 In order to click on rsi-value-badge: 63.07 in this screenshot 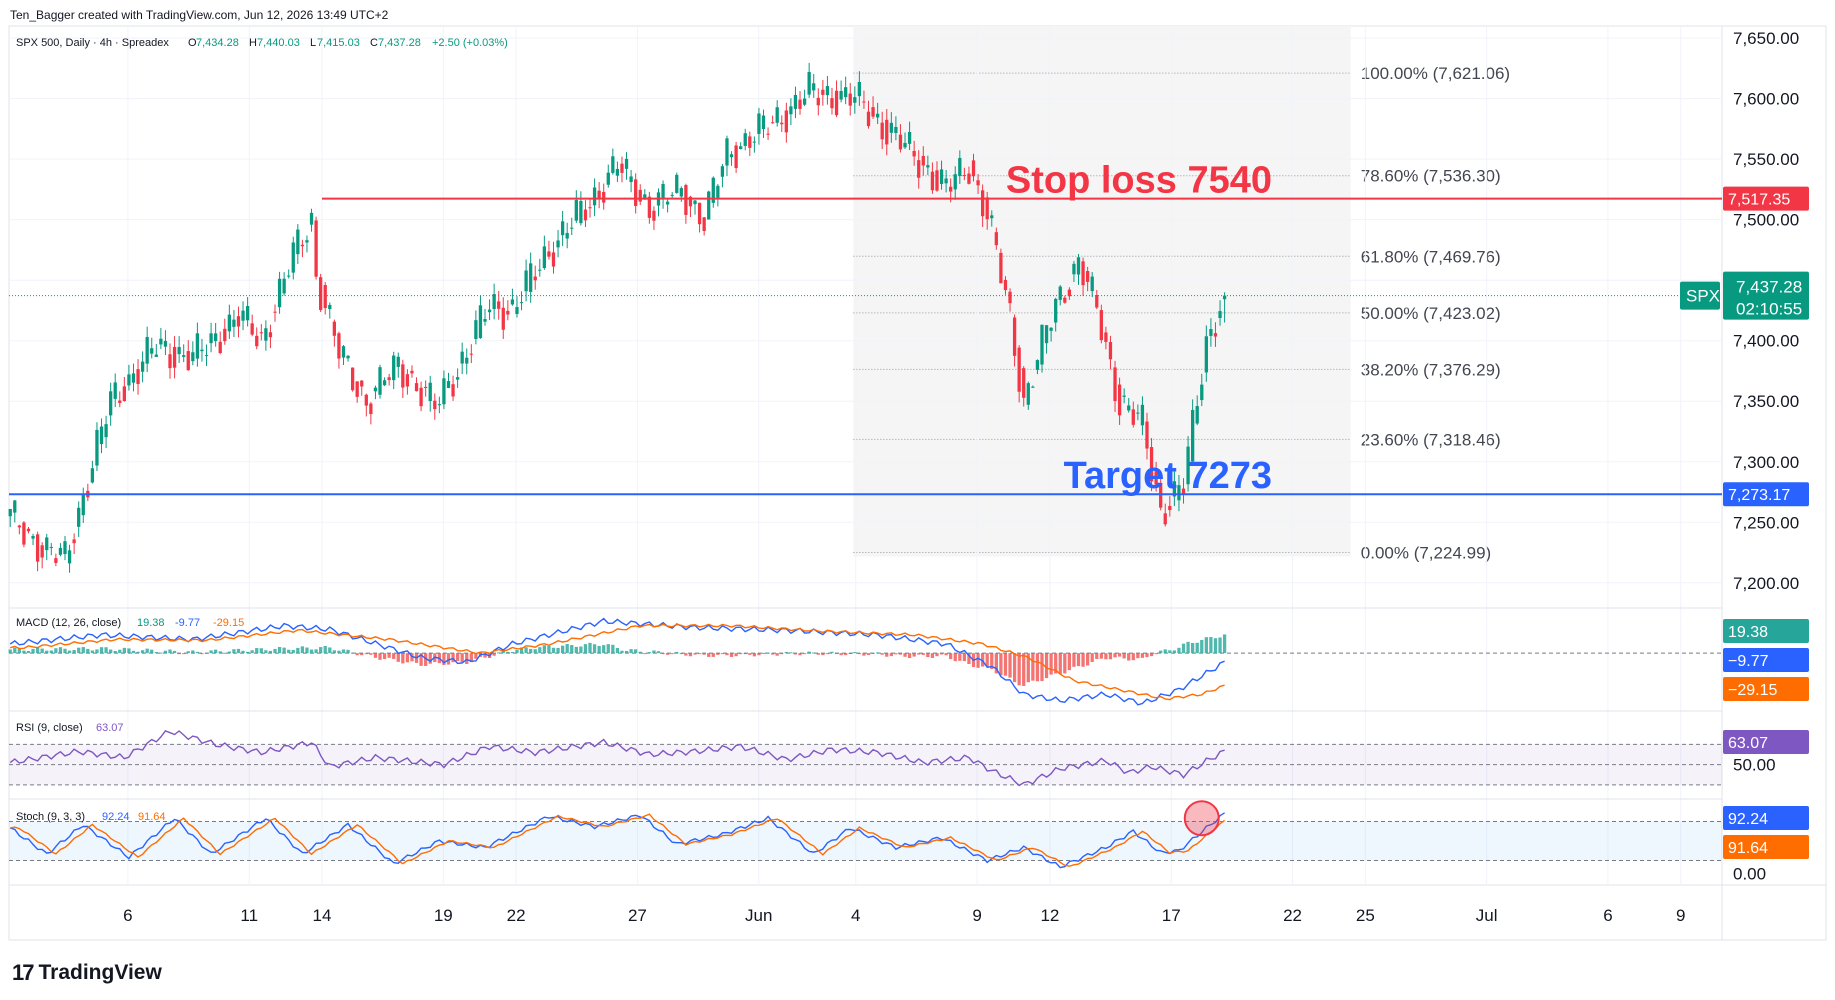, I will do `click(1766, 742)`.